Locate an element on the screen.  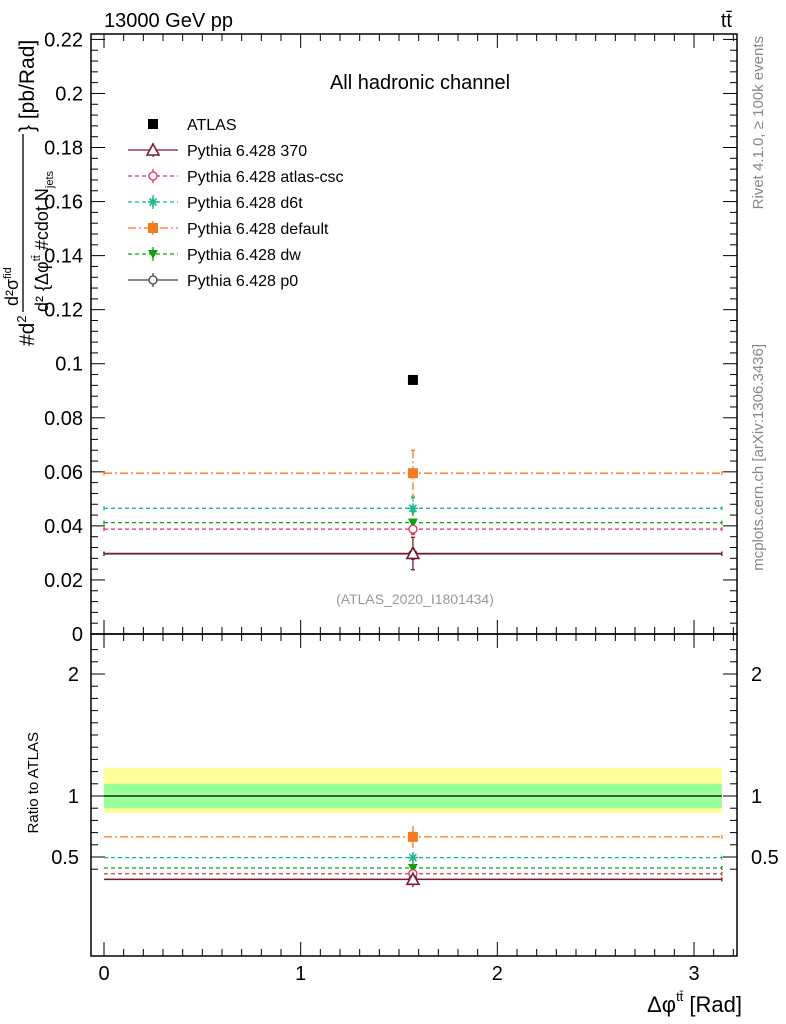
analysis-watermark: (ATLAS_2020_I1801434) is located at coordinates (415, 599).